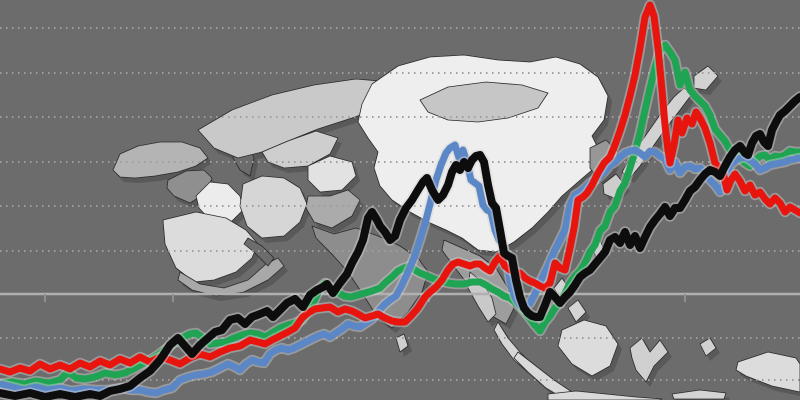 The width and height of the screenshot is (800, 400). What do you see at coordinates (484, 102) in the screenshot?
I see `map-region-mongolia` at bounding box center [484, 102].